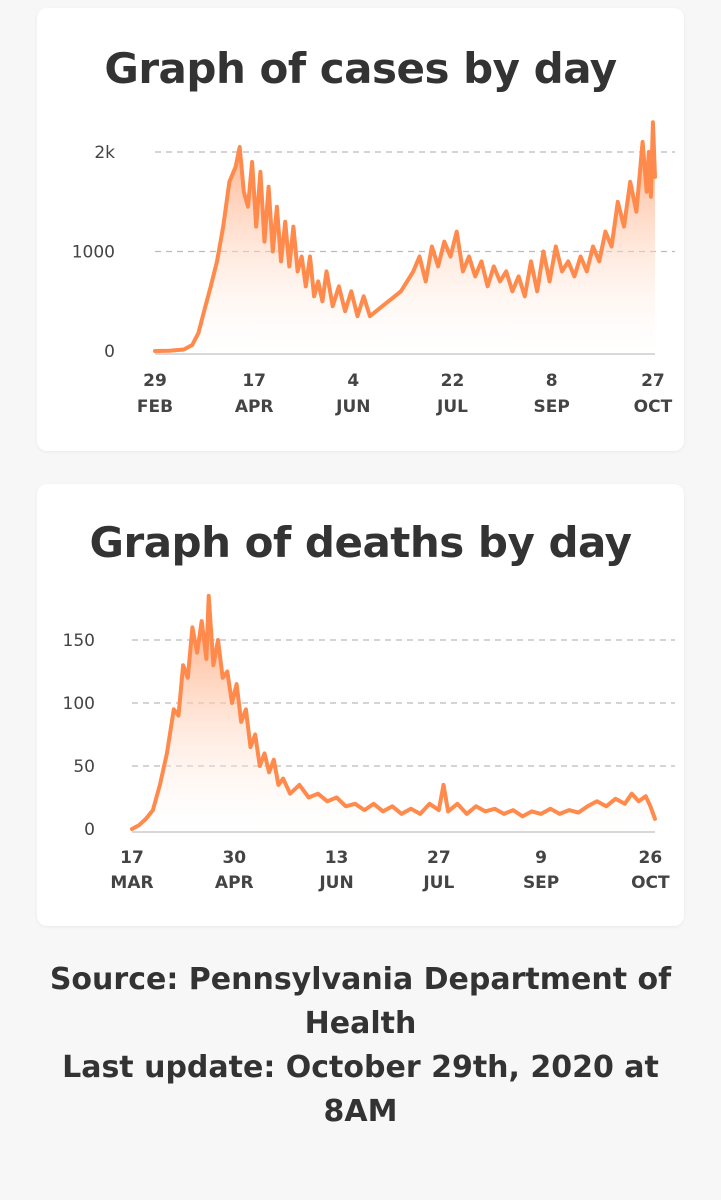 Image resolution: width=721 pixels, height=1200 pixels. What do you see at coordinates (360, 542) in the screenshot?
I see `chart-title: Graph of deaths by day` at bounding box center [360, 542].